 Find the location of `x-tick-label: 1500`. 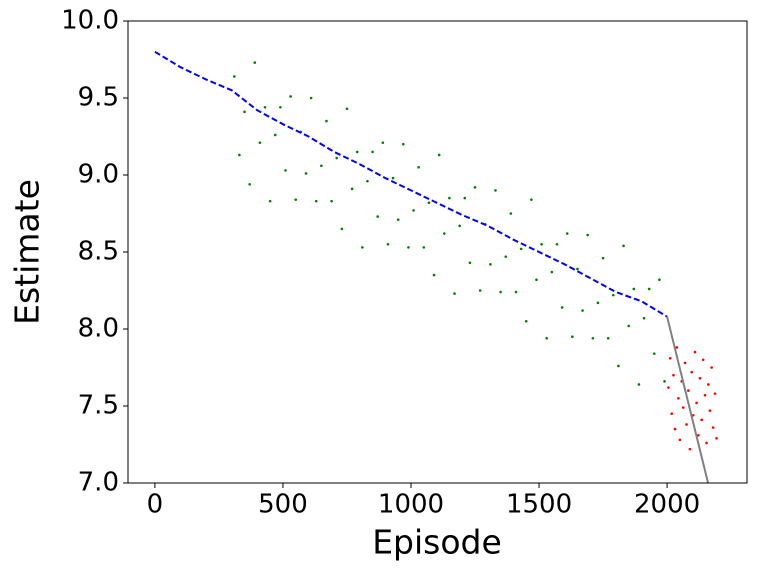

x-tick-label: 1500 is located at coordinates (539, 505).